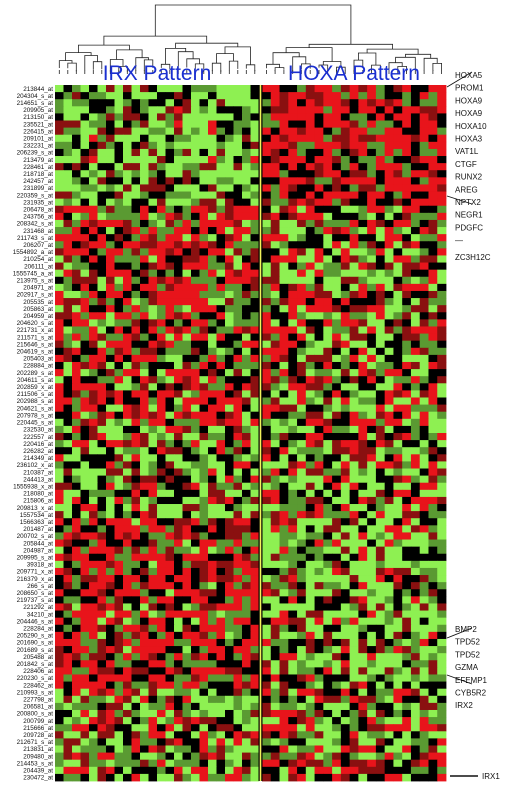  I want to click on probe-label: 221731_x_at, so click(35, 330).